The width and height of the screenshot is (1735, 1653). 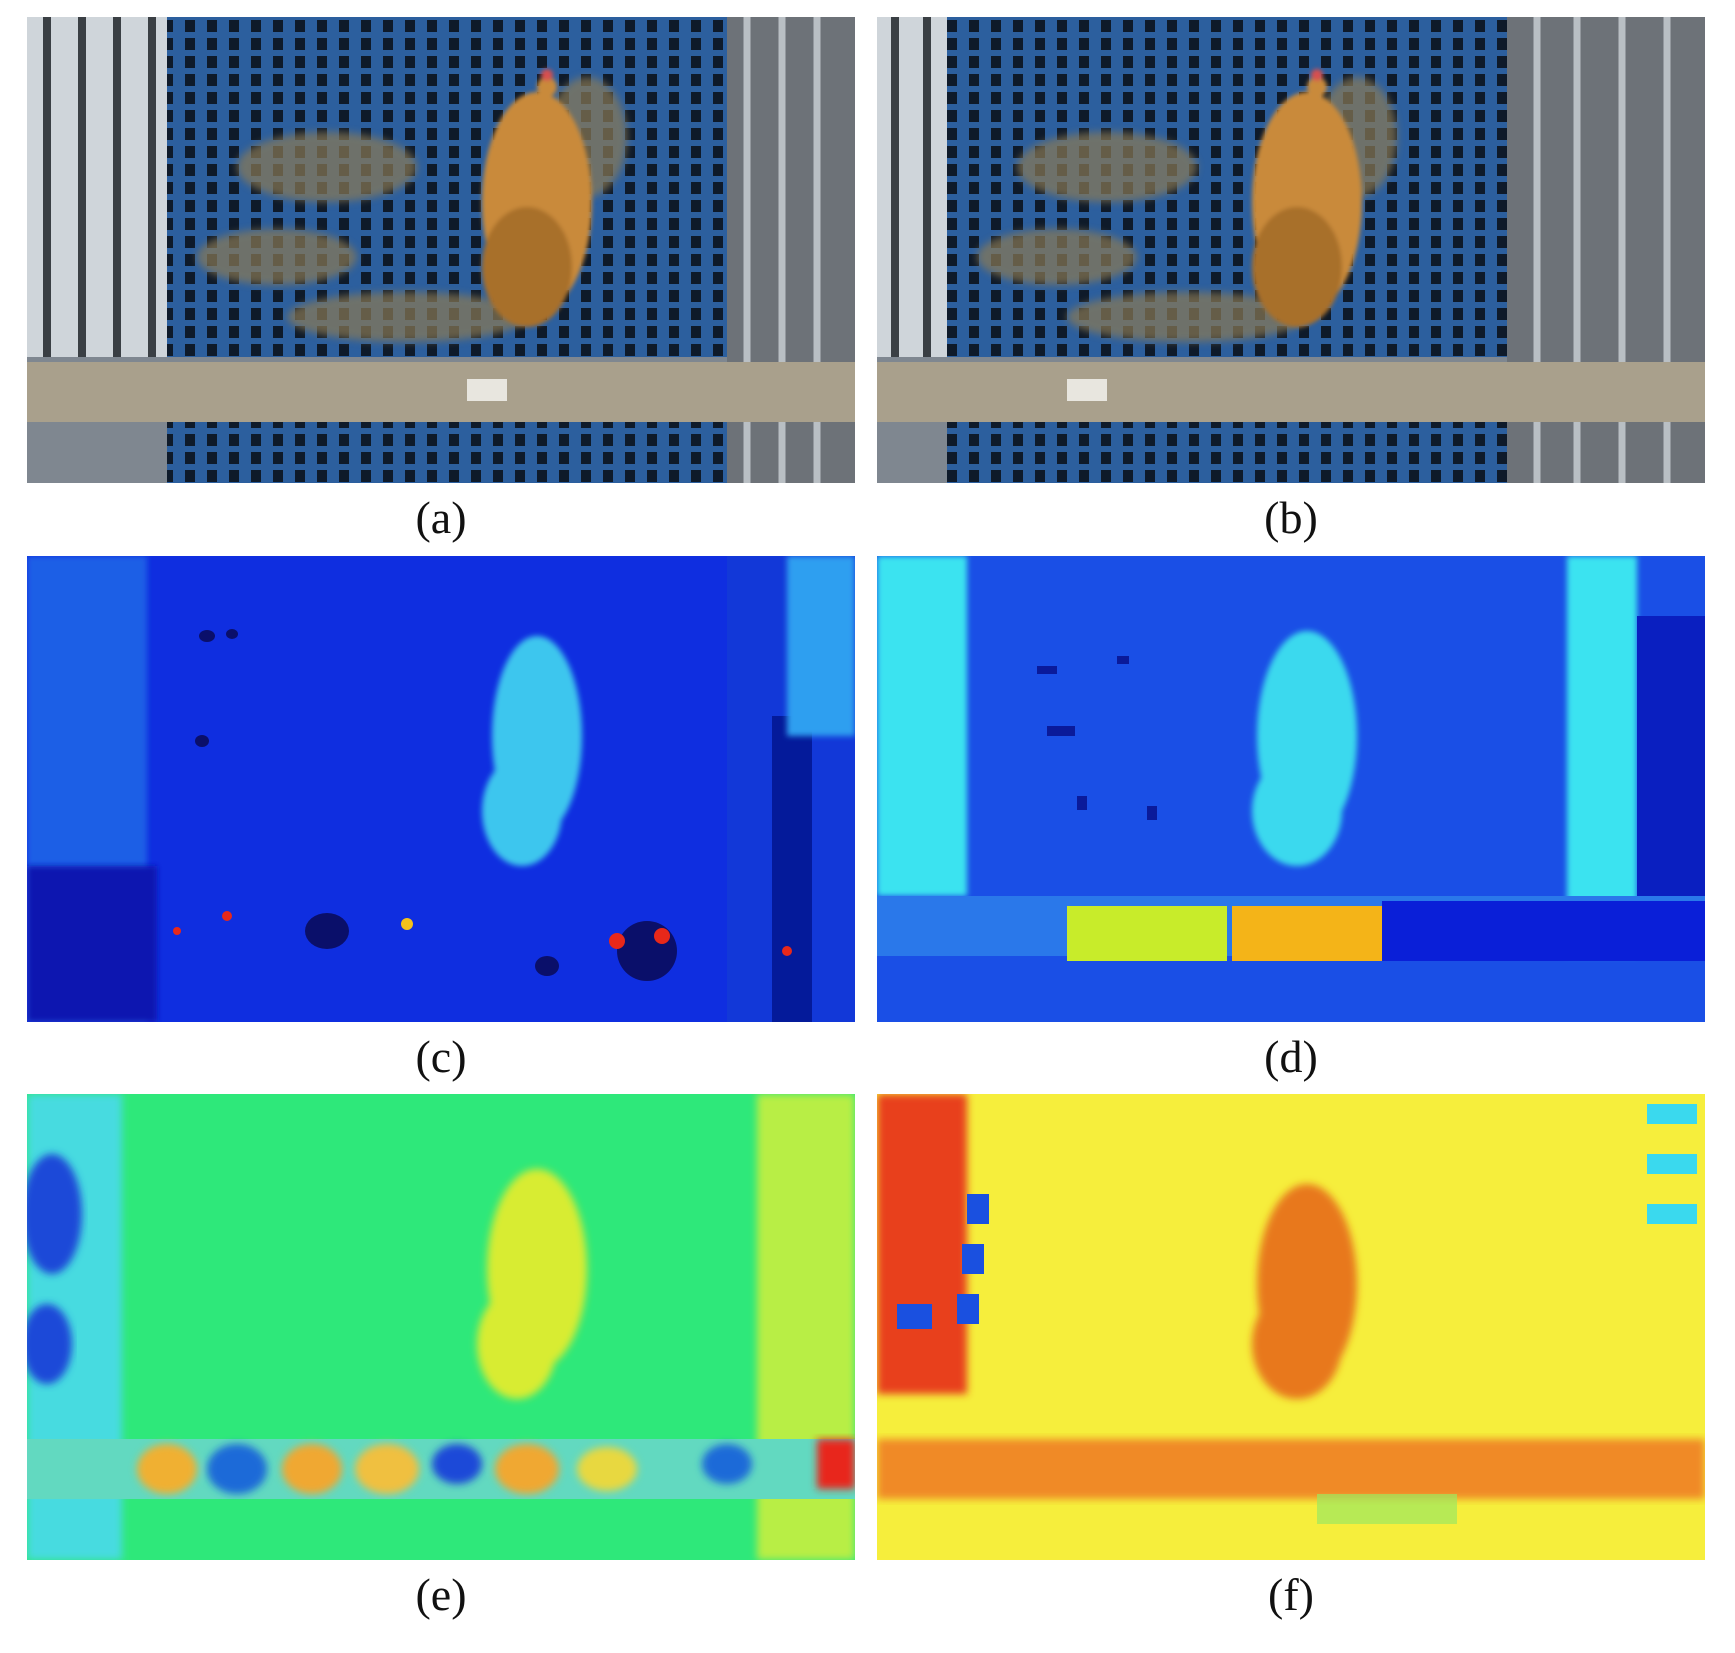 I want to click on depth-map-e, so click(x=441, y=1327).